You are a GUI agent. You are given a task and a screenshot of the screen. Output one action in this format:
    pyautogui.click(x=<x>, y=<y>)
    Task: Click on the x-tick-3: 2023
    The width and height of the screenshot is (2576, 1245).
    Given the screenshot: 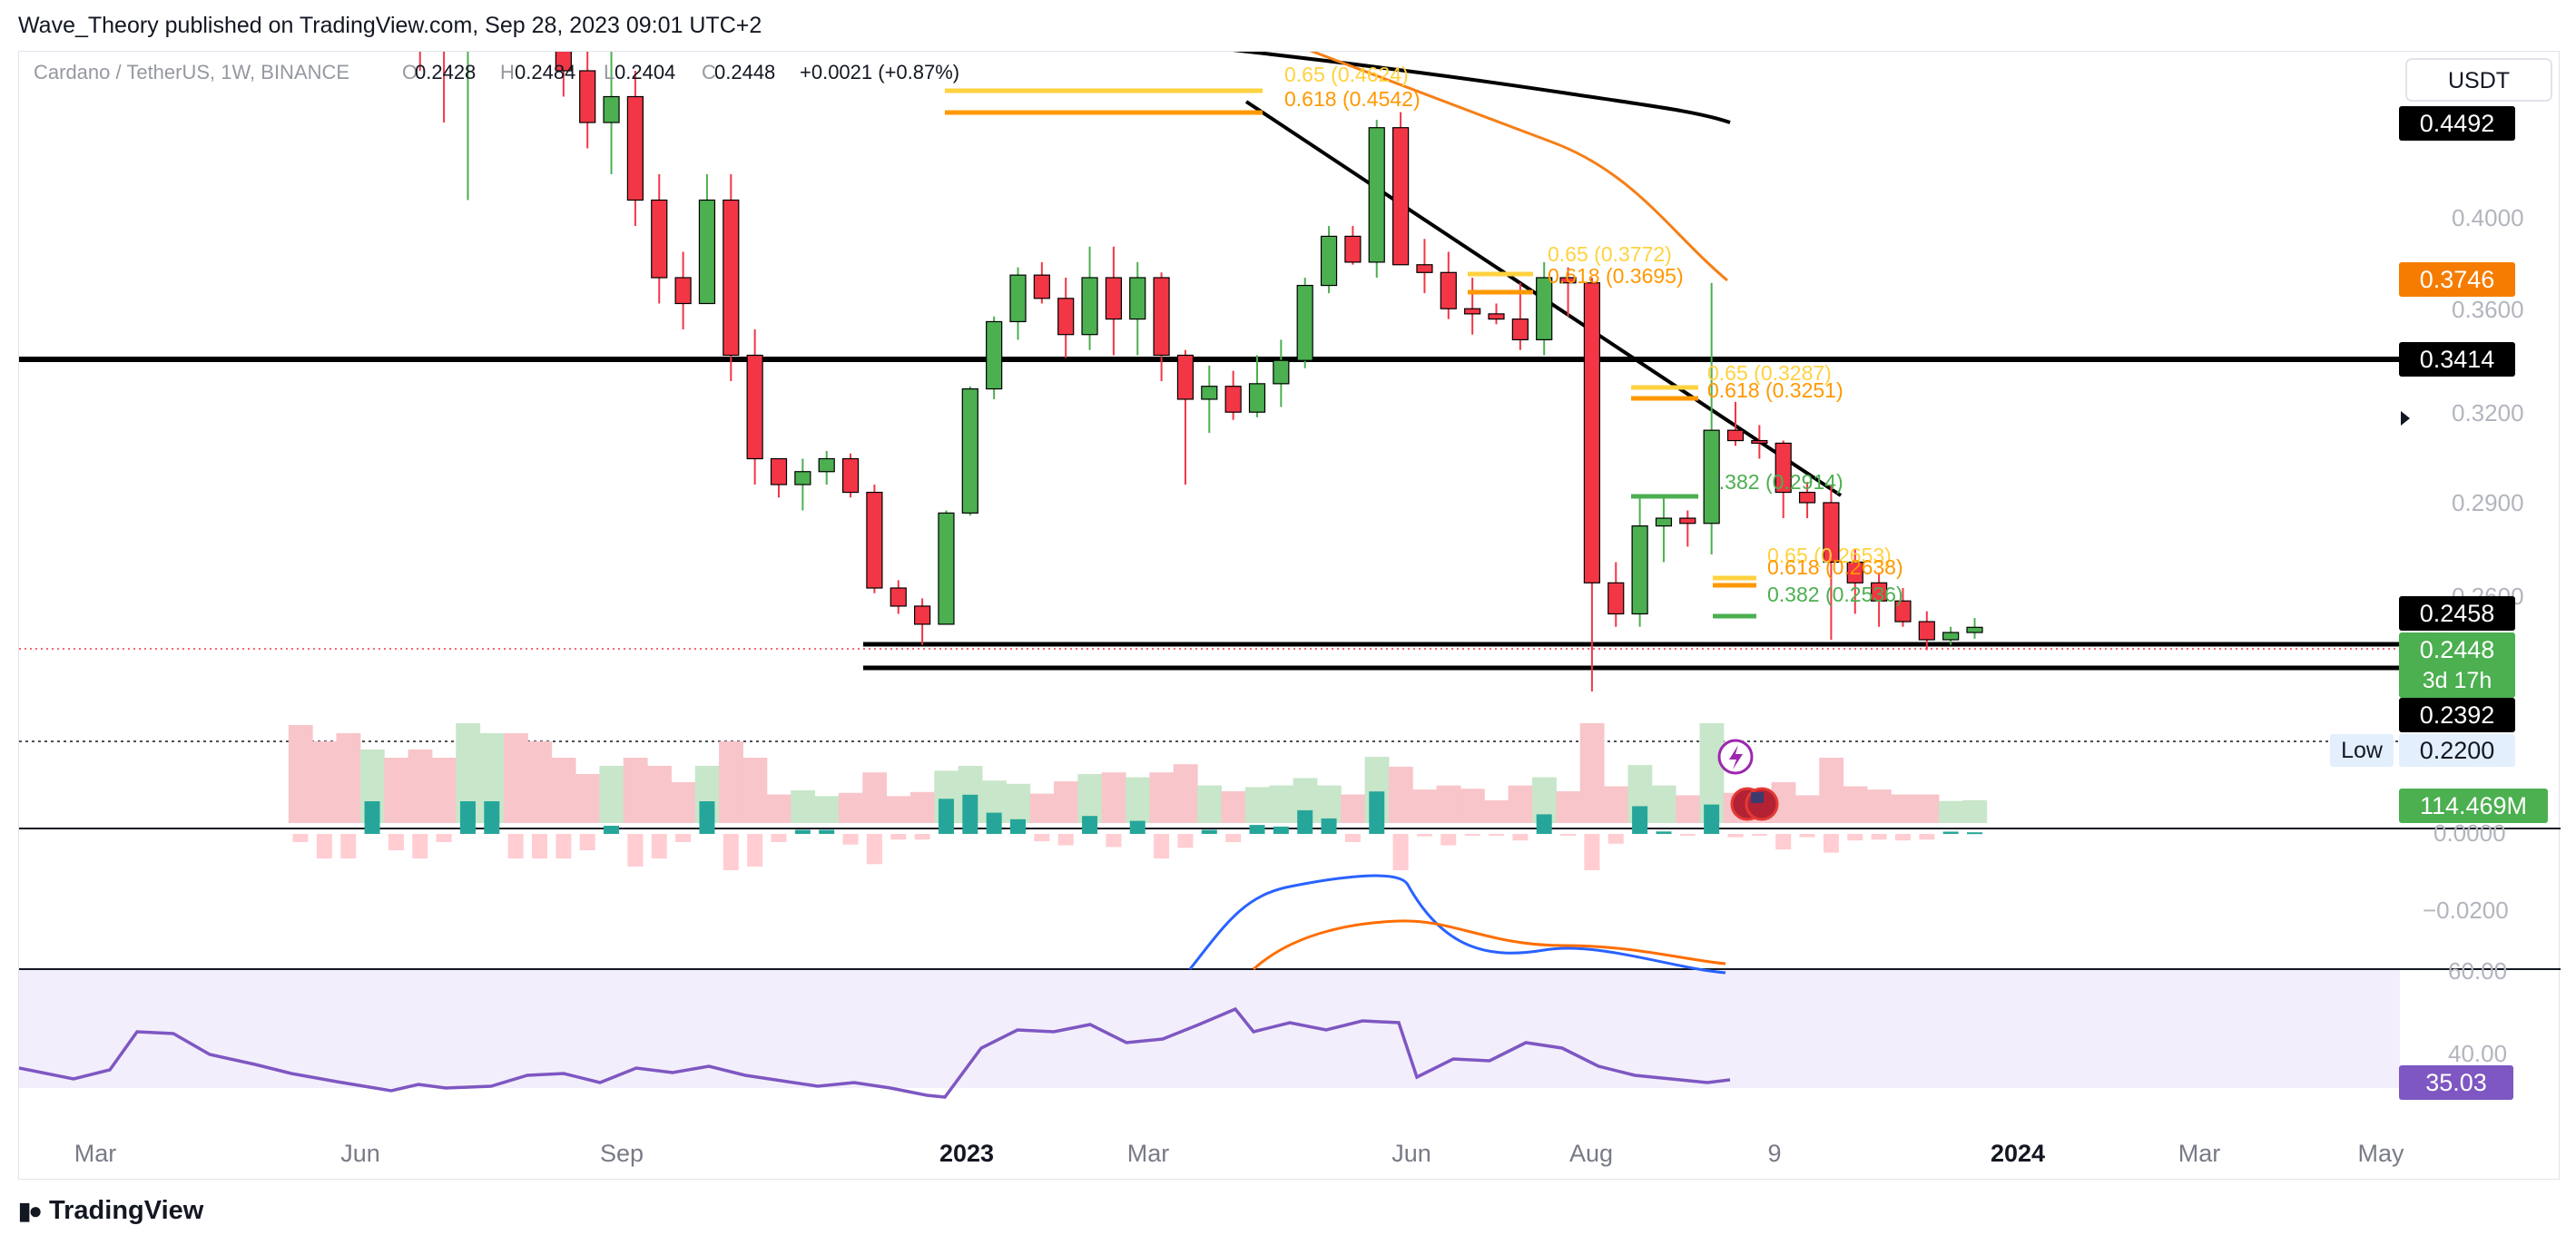 What is the action you would take?
    pyautogui.click(x=966, y=1153)
    